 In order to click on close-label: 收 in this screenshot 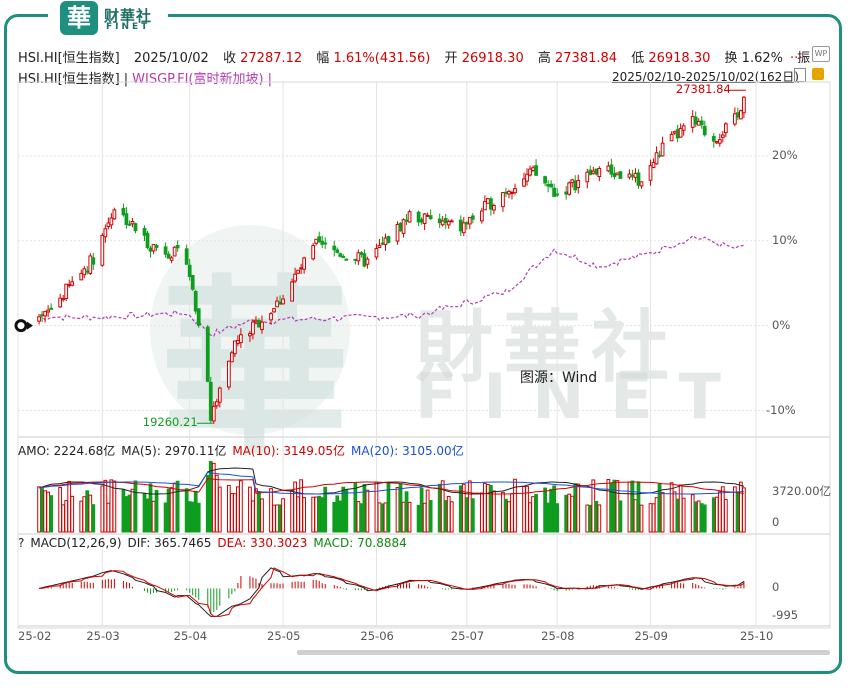, I will do `click(229, 58)`.